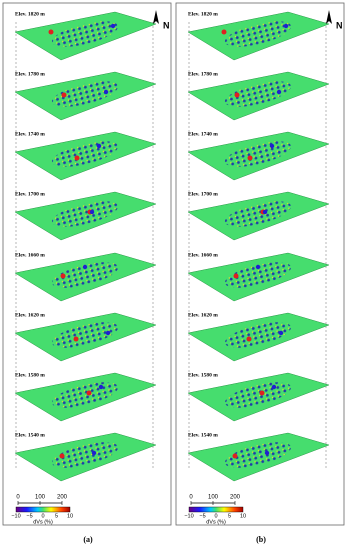 The image size is (347, 550). Describe the element at coordinates (88, 539) in the screenshot. I see `panel-label: (a)` at that location.